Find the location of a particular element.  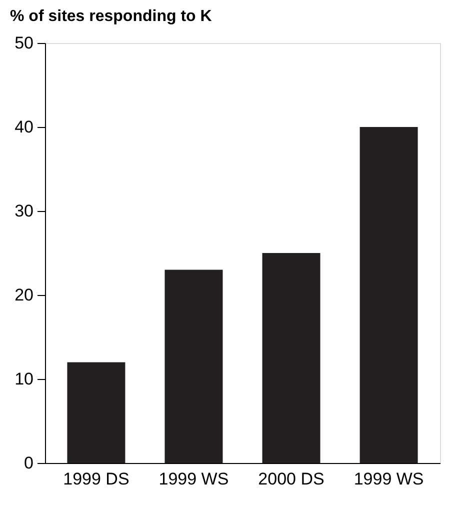

y-tick-label: 0 is located at coordinates (29, 463).